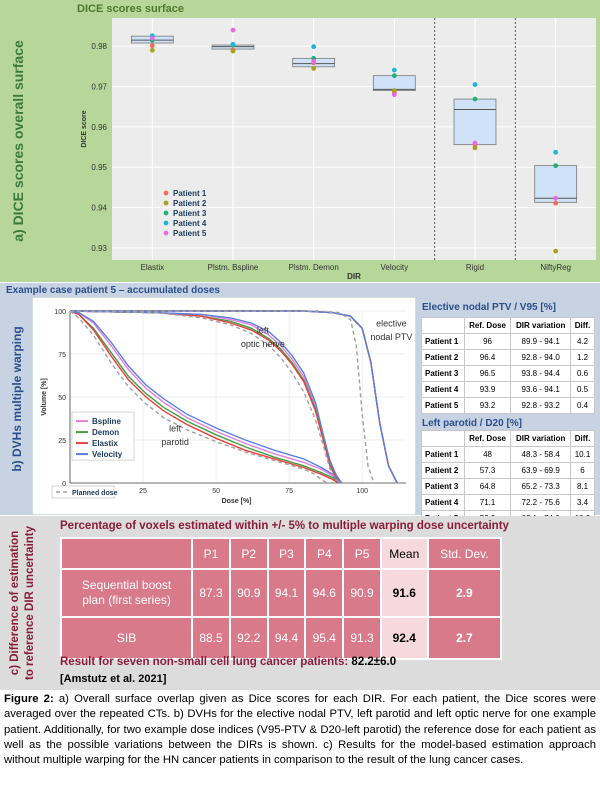 The height and width of the screenshot is (800, 600). What do you see at coordinates (175, 442) in the screenshot?
I see `structure-annotation: parotid` at bounding box center [175, 442].